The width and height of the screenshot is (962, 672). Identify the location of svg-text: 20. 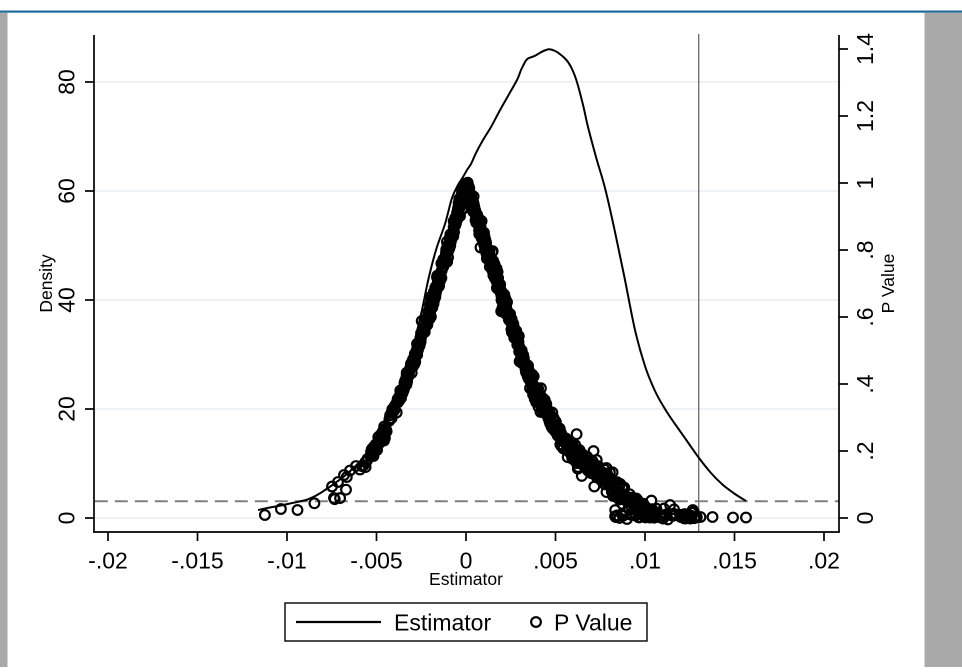
(67, 409).